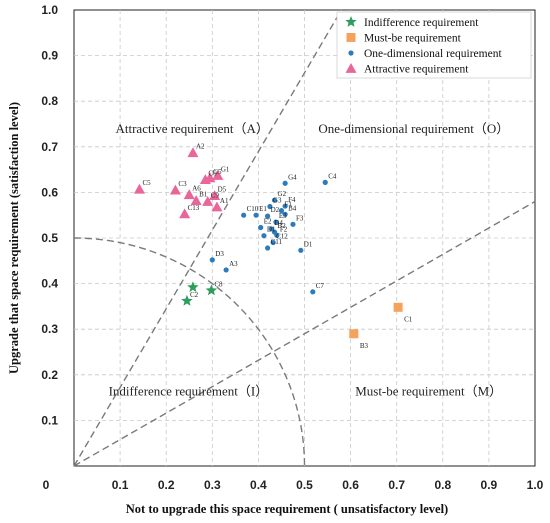 This screenshot has height=523, width=550. I want to click on point-label: F3, so click(300, 218).